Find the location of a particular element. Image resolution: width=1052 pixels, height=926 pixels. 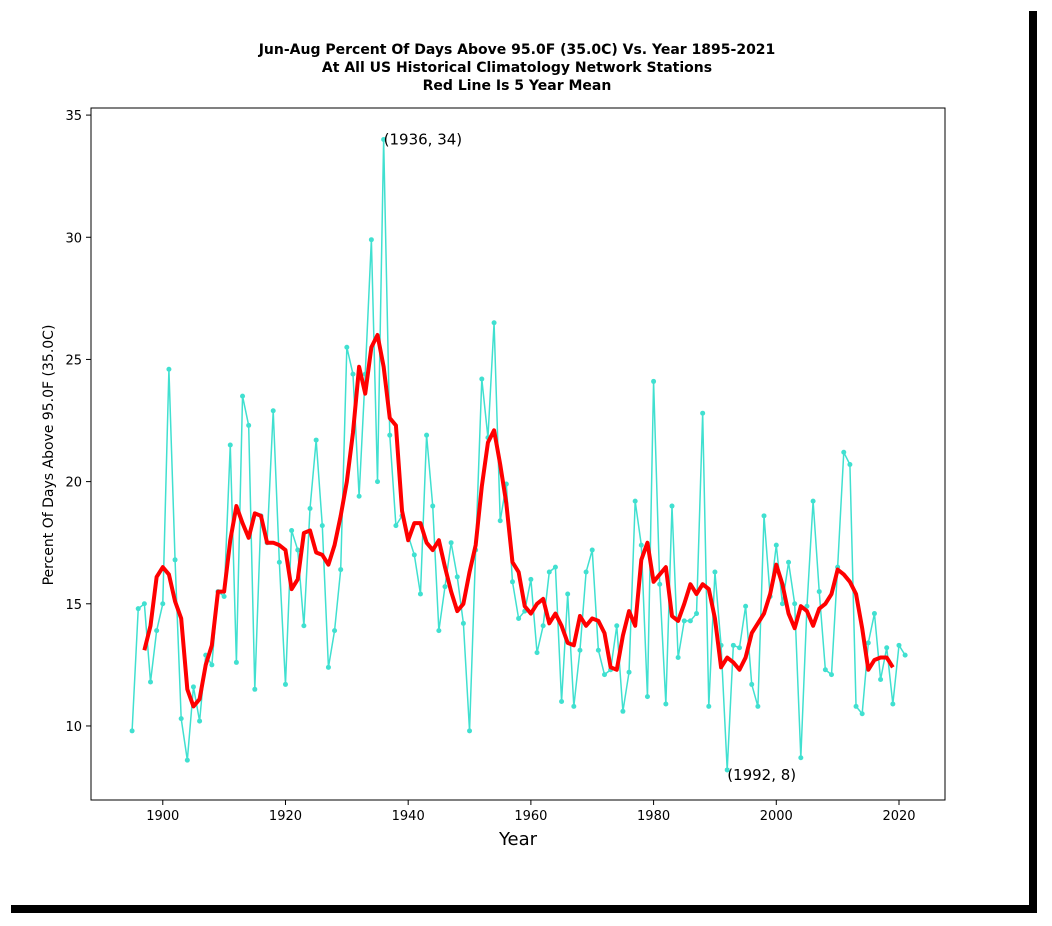

chart-title: Red Line Is 5 Year Mean is located at coordinates (517, 86).